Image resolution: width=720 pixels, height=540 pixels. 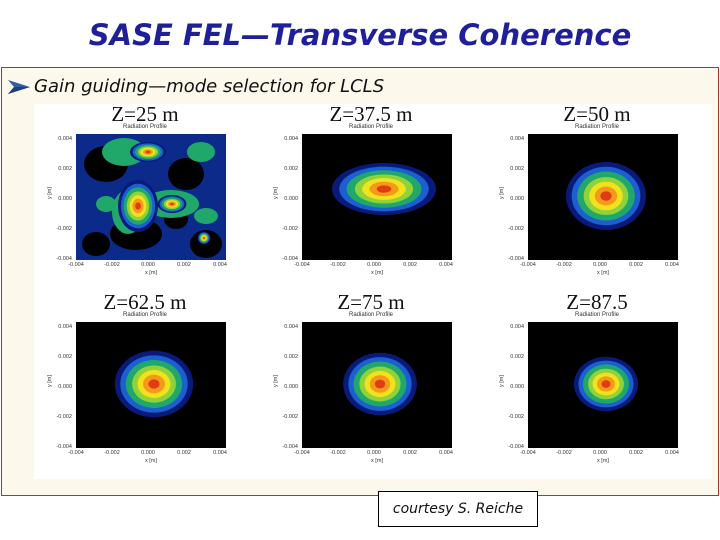 What do you see at coordinates (371, 114) in the screenshot?
I see `z-position-label: Z=37.5 m` at bounding box center [371, 114].